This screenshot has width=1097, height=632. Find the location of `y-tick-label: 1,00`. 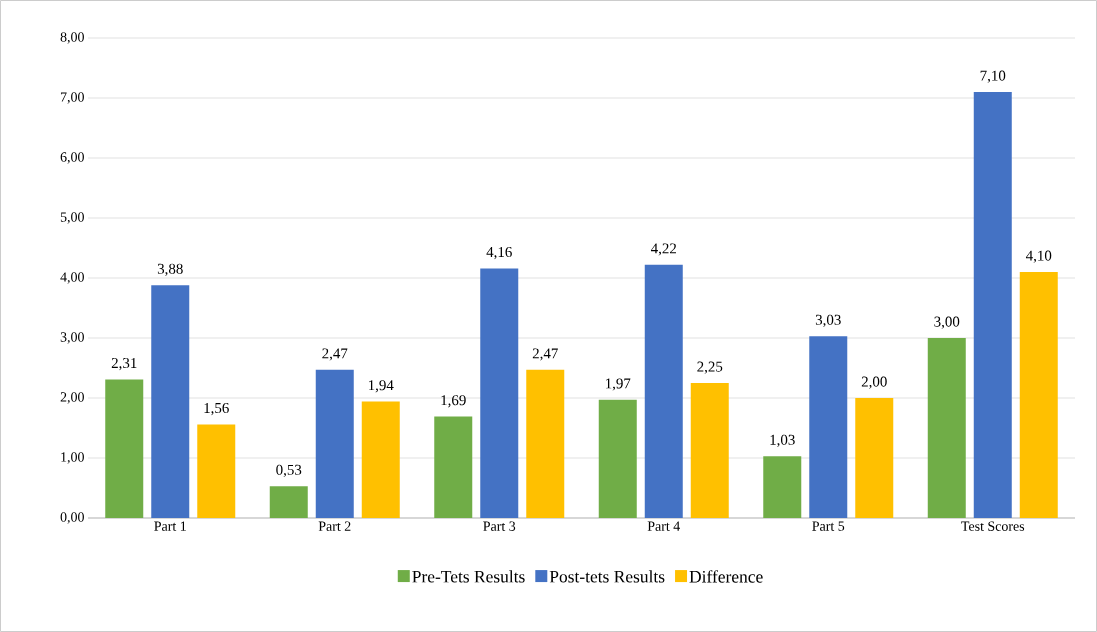

y-tick-label: 1,00 is located at coordinates (72, 458).